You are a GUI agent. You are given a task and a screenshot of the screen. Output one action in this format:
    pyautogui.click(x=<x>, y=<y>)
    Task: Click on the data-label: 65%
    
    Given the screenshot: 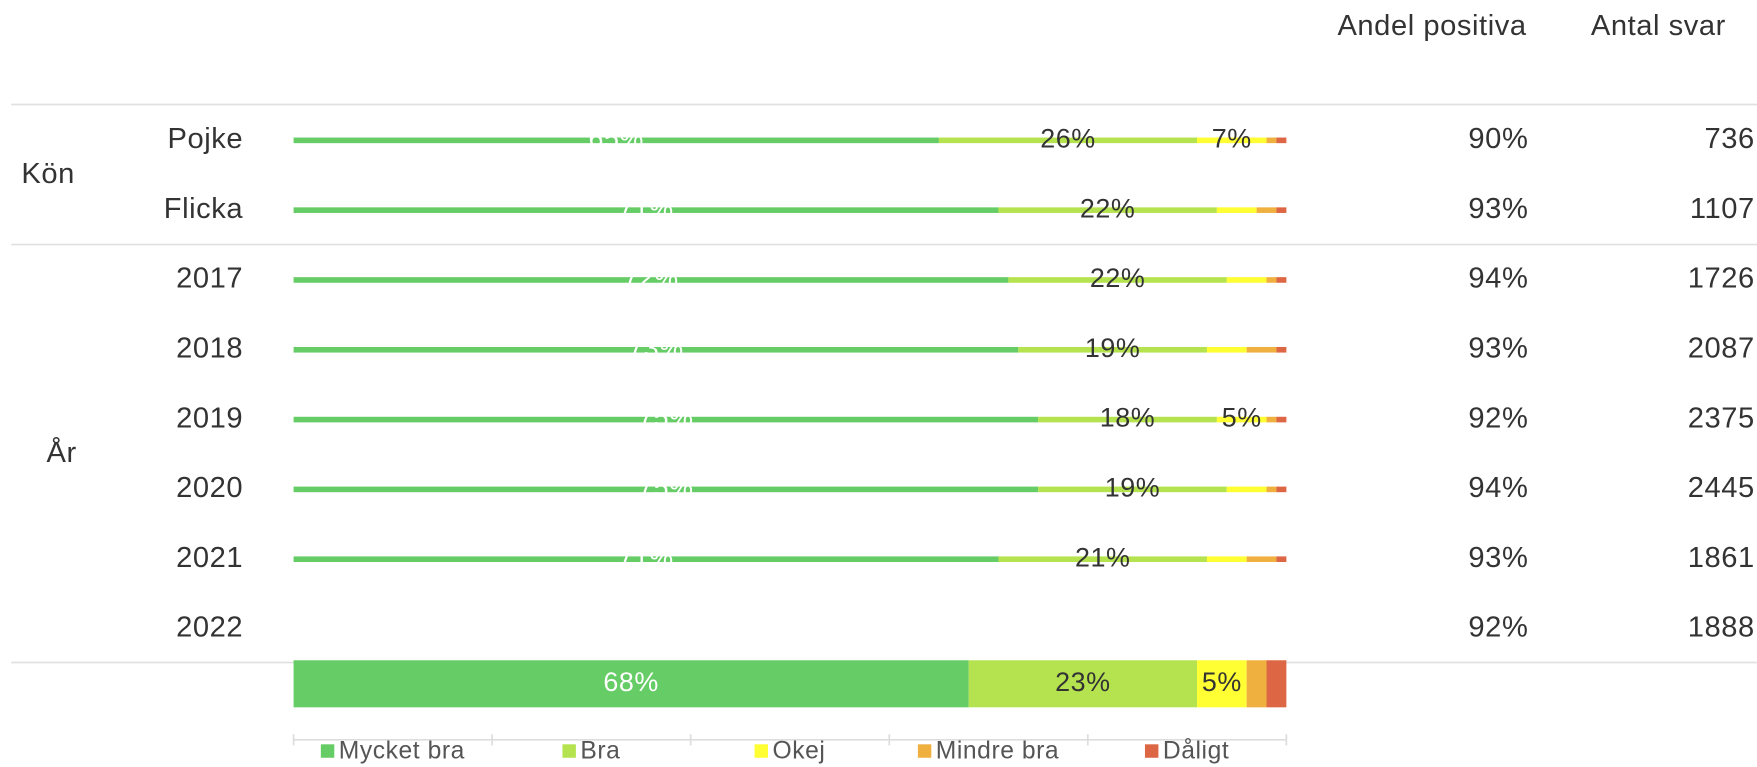 What is the action you would take?
    pyautogui.click(x=615, y=138)
    